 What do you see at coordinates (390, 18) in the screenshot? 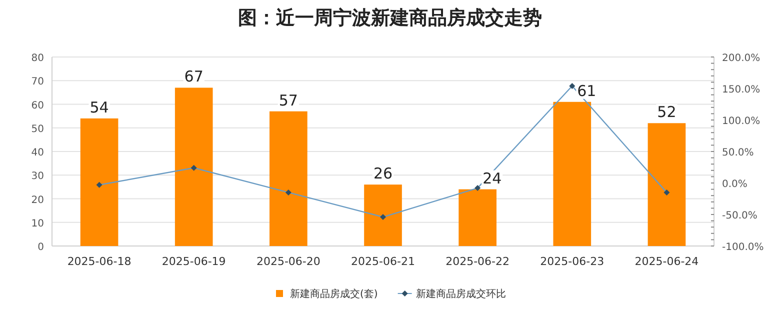
I see `chart-title: 图：近一周宁波新建商品房成交走势` at bounding box center [390, 18].